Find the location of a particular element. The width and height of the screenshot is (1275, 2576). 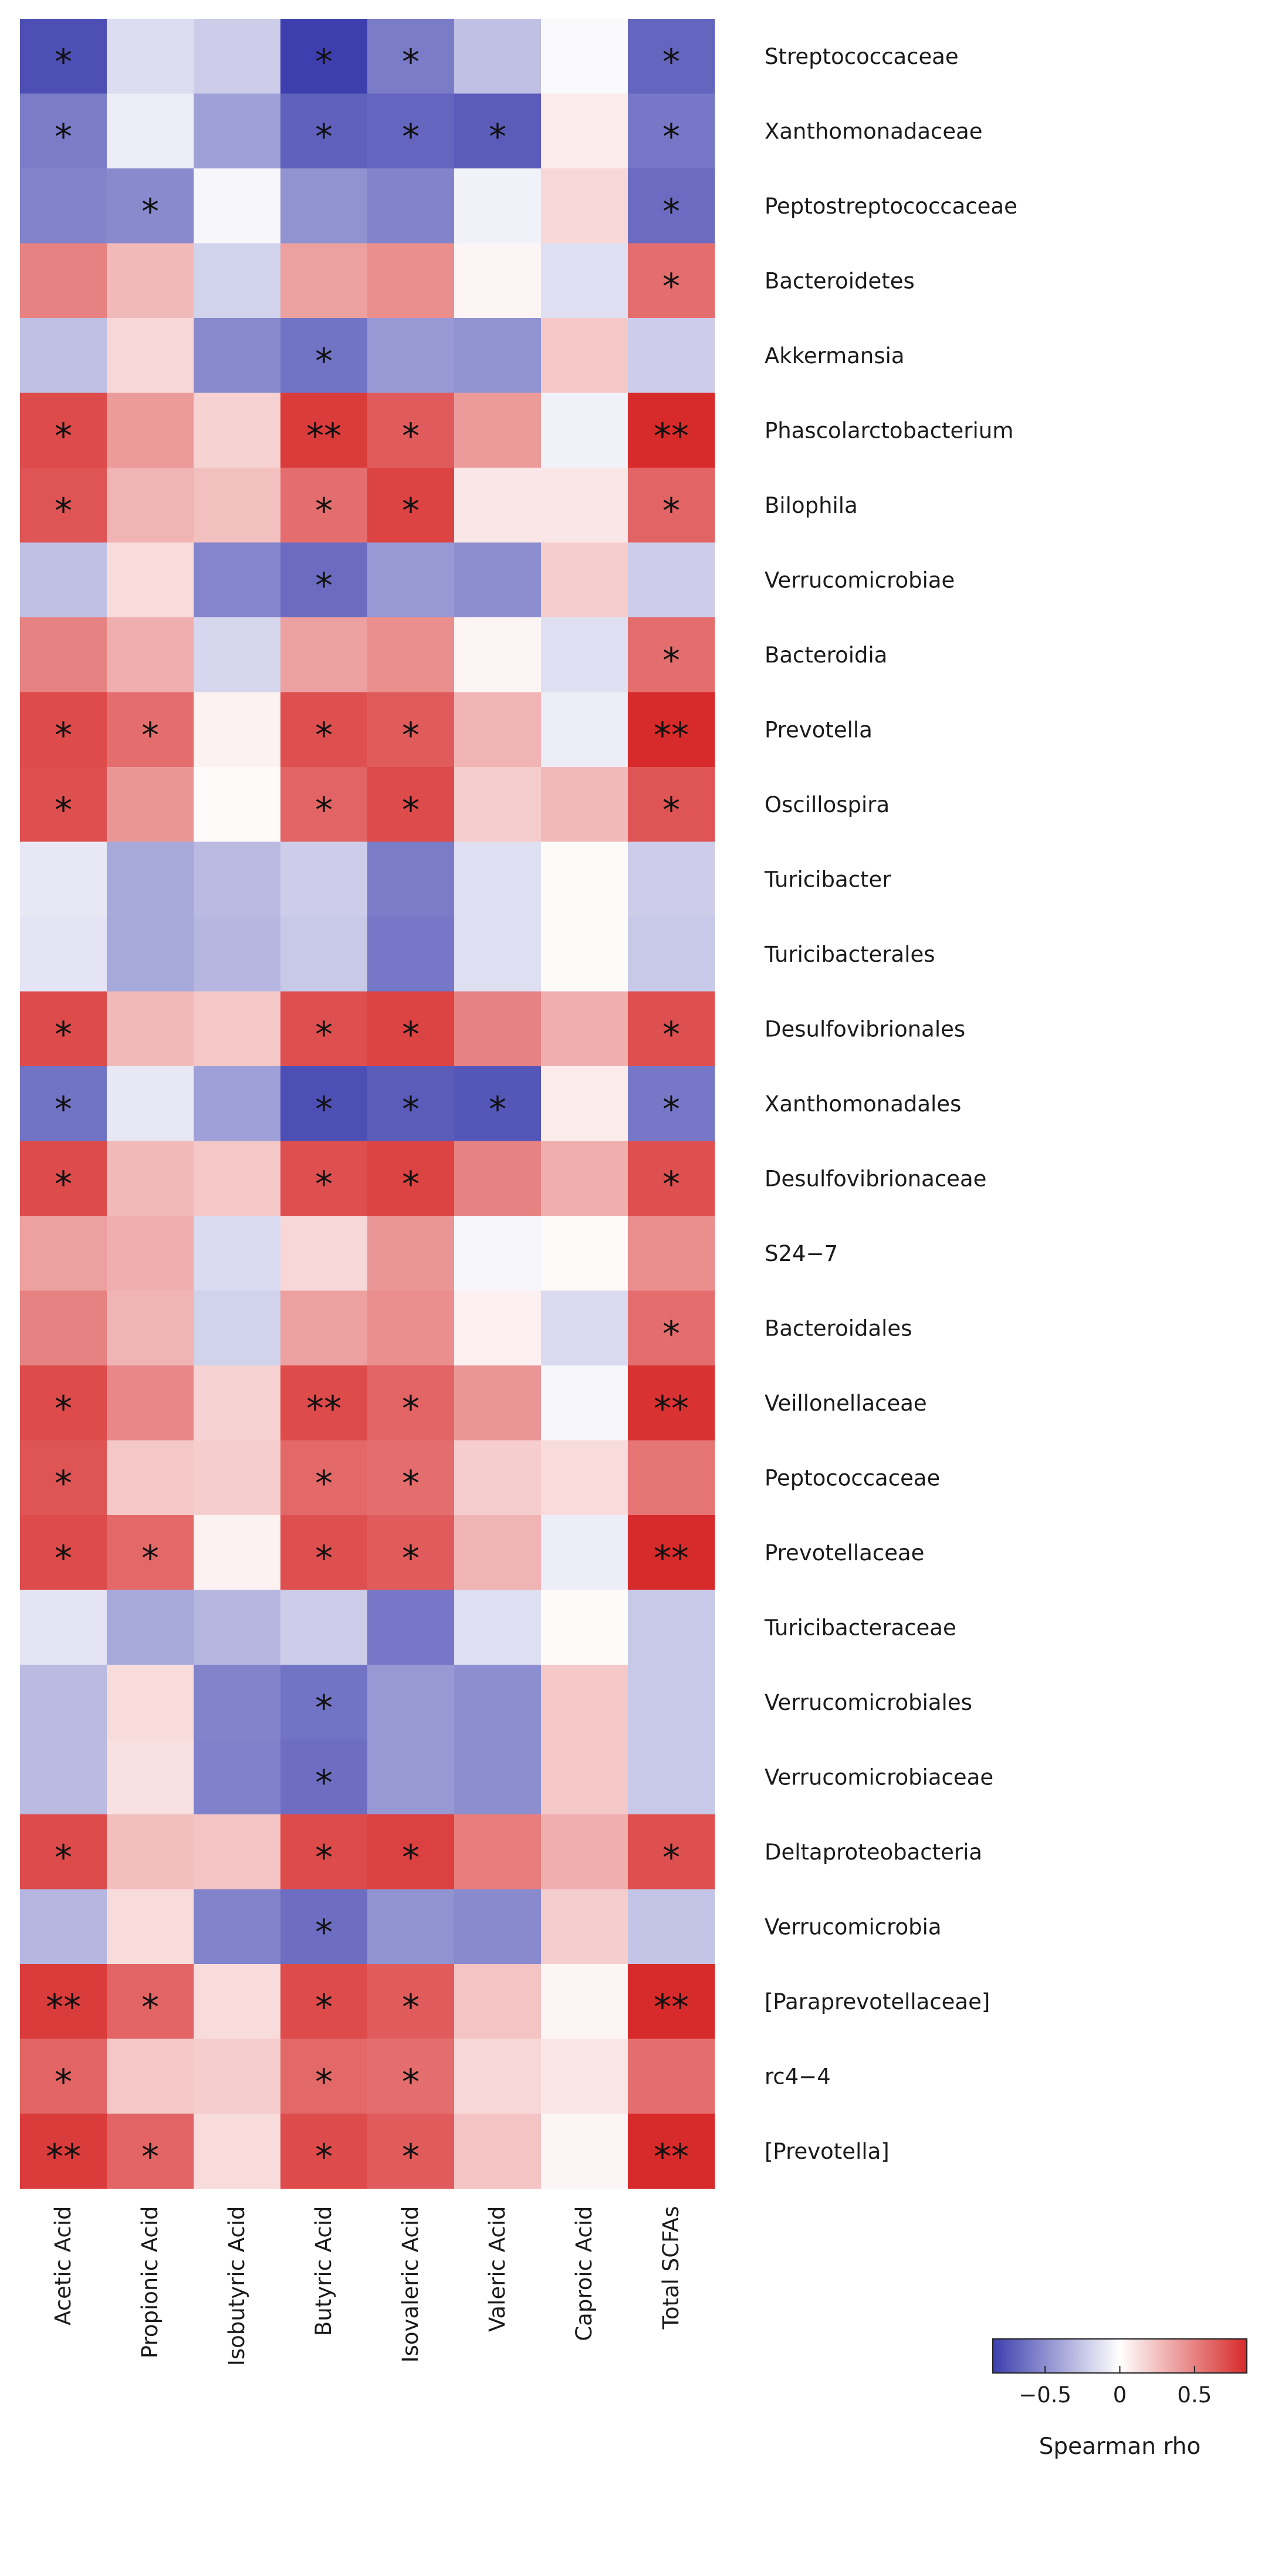

colorbar: −0.5 0 0.5 Spearman rho is located at coordinates (1119, 2399).